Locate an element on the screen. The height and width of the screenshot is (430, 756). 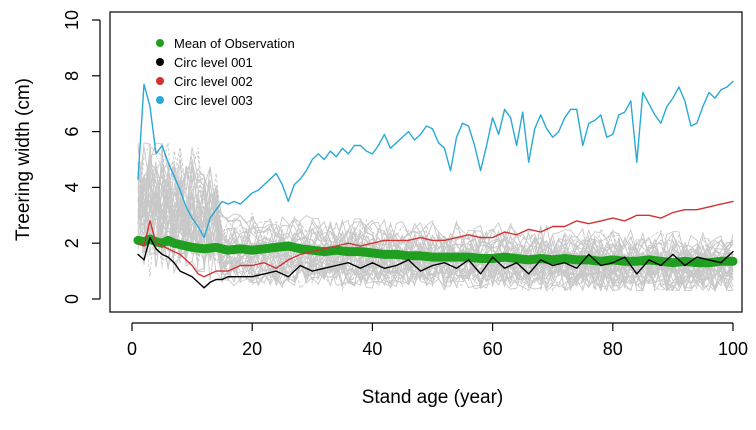
legend-label: Circ level 002 is located at coordinates (213, 81).